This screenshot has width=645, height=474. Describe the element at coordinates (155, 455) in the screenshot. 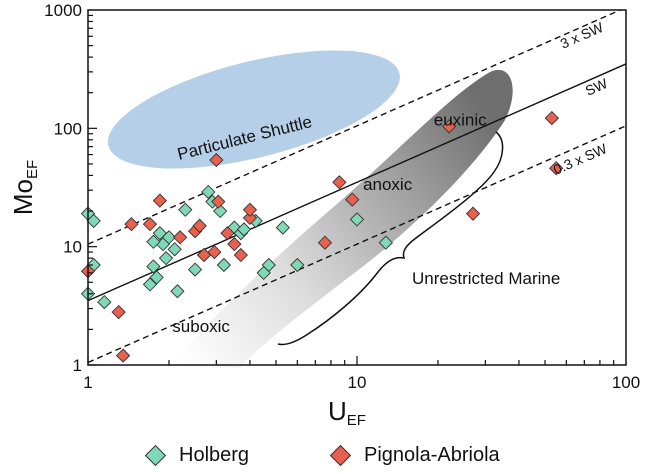

I see `legend-swatch-holberg` at that location.